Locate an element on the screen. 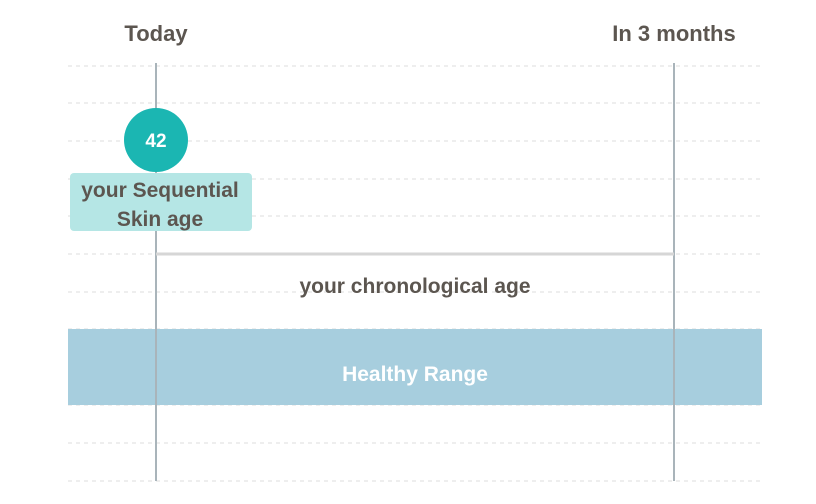 The width and height of the screenshot is (816, 504). skin-age-value: 42 is located at coordinates (155, 141).